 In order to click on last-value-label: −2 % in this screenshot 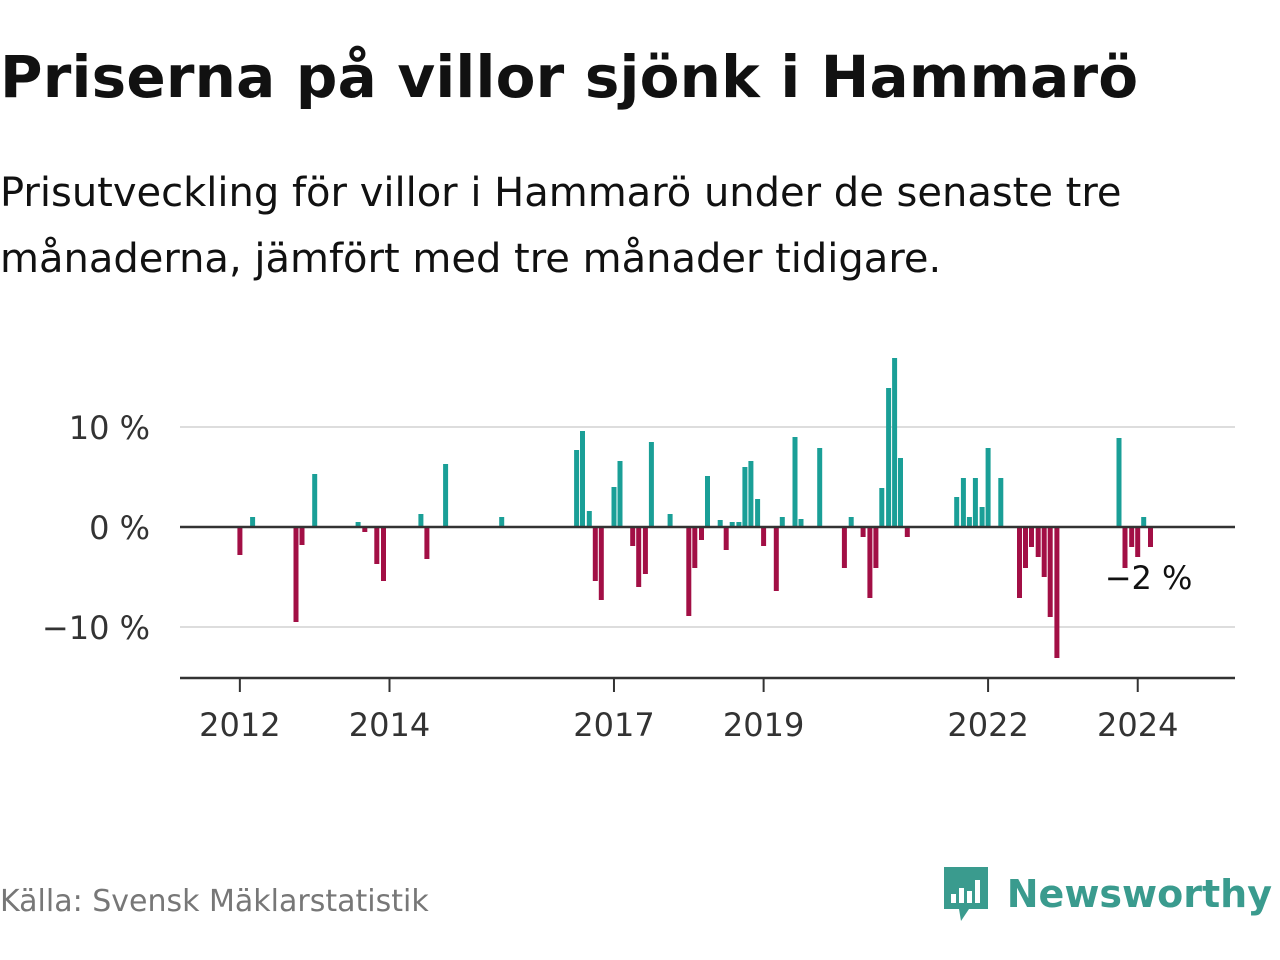, I will do `click(1149, 578)`.